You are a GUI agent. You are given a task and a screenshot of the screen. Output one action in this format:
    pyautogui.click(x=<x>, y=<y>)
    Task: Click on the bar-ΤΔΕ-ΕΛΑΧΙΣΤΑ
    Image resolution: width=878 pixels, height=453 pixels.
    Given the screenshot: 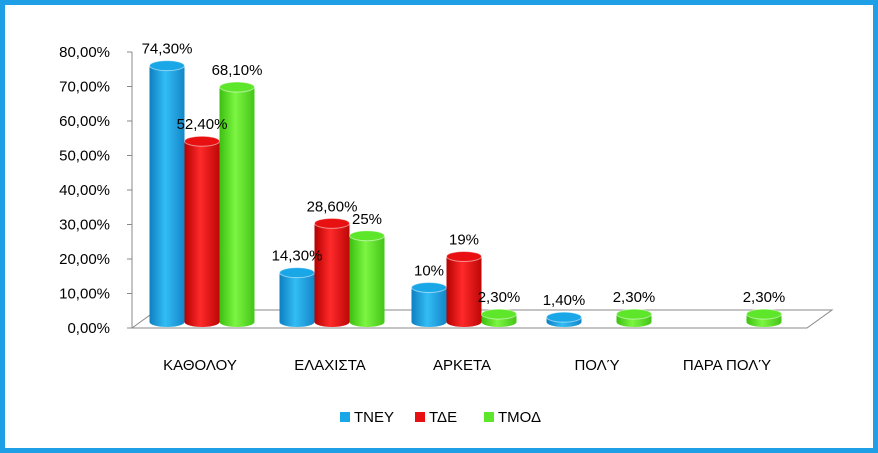 What is the action you would take?
    pyautogui.click(x=332, y=272)
    